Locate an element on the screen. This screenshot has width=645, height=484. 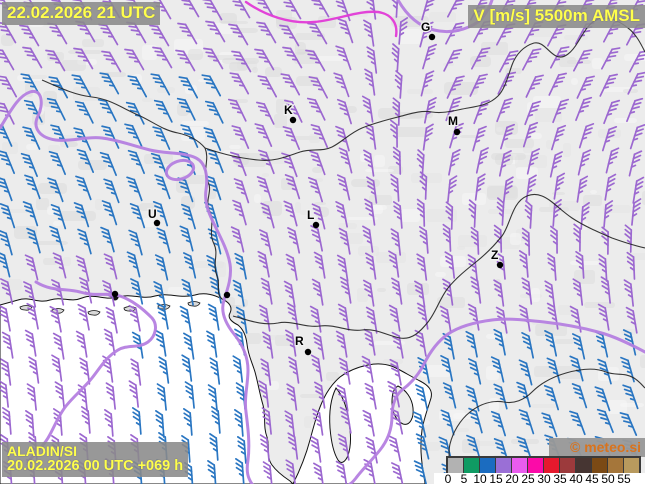
colorbar-tick: 45 is located at coordinates (592, 478).